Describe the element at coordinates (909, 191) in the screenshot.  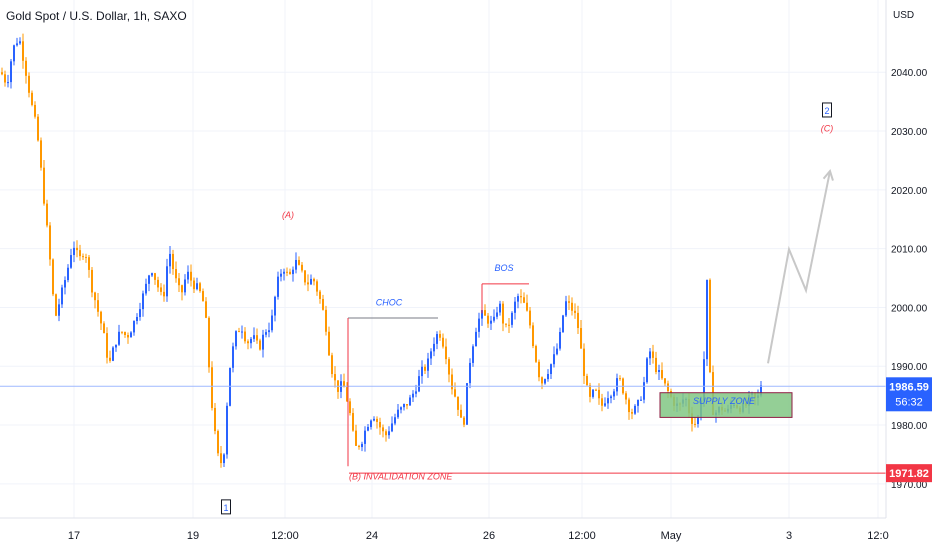
I see `y-tick-label: 2020.00` at that location.